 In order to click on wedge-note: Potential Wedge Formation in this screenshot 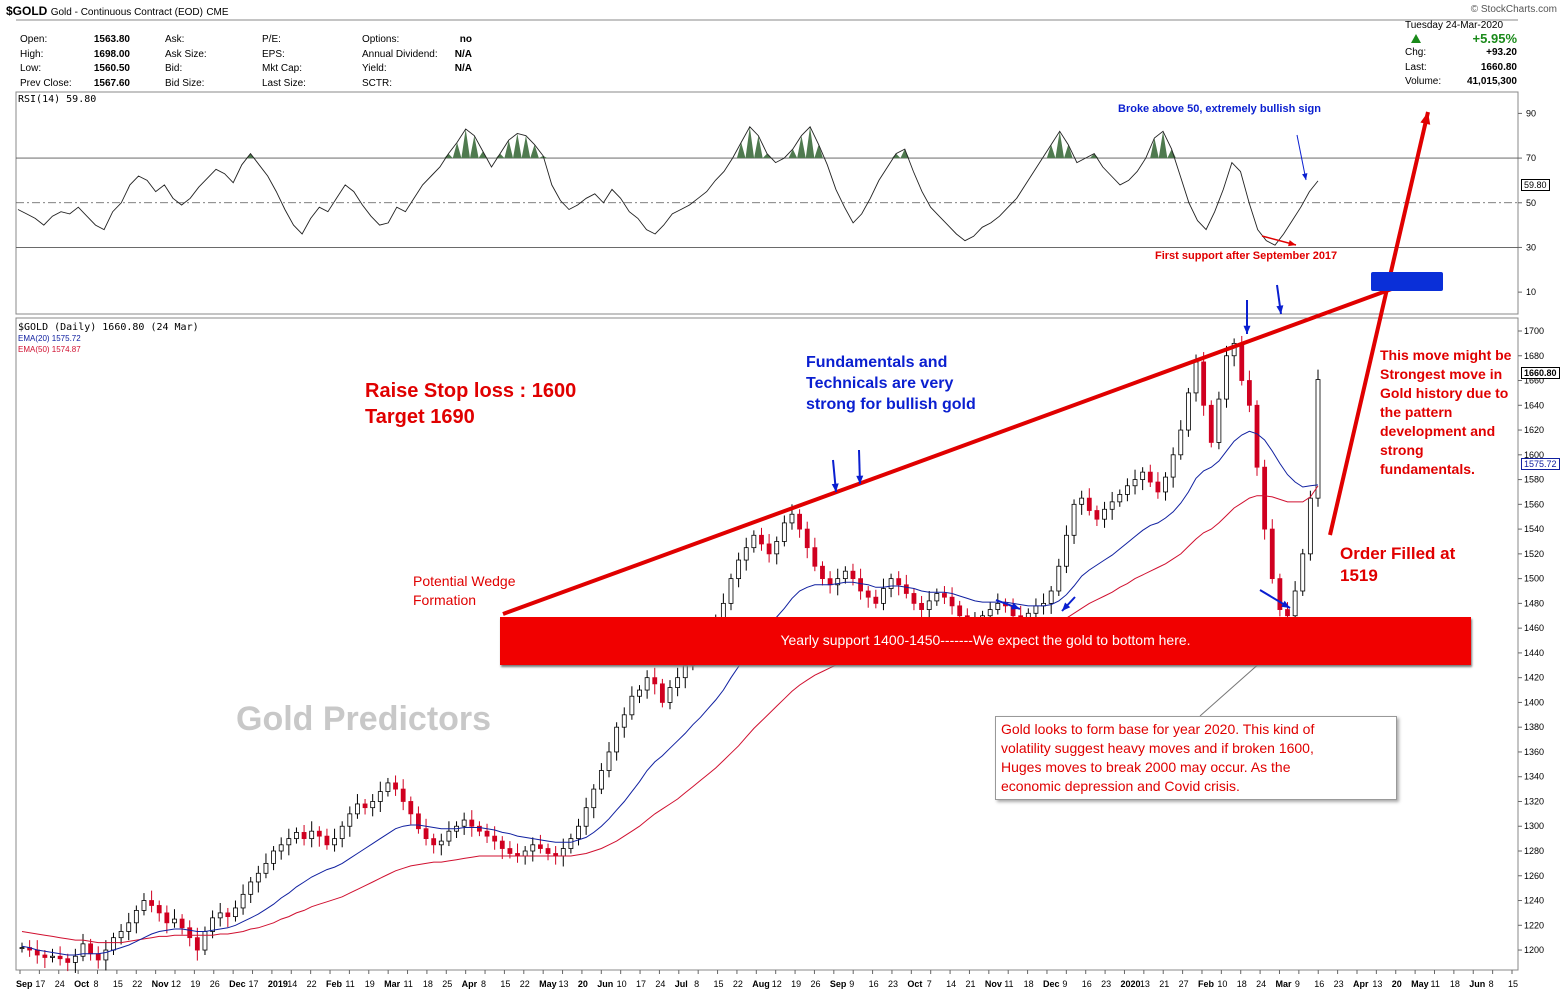, I will do `click(464, 590)`.